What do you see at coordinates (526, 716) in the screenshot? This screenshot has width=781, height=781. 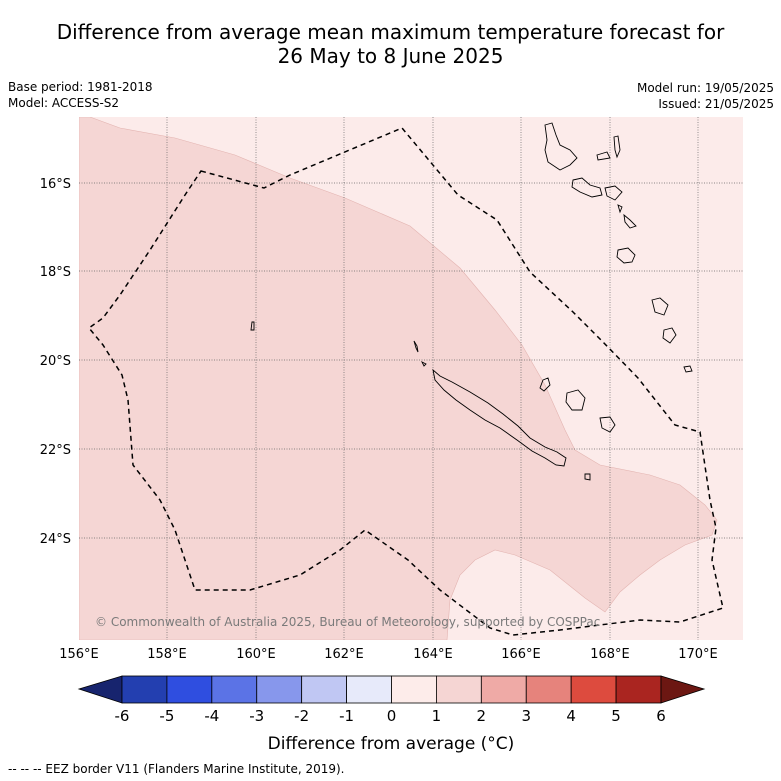 I see `colorbar-tick-label: 3` at bounding box center [526, 716].